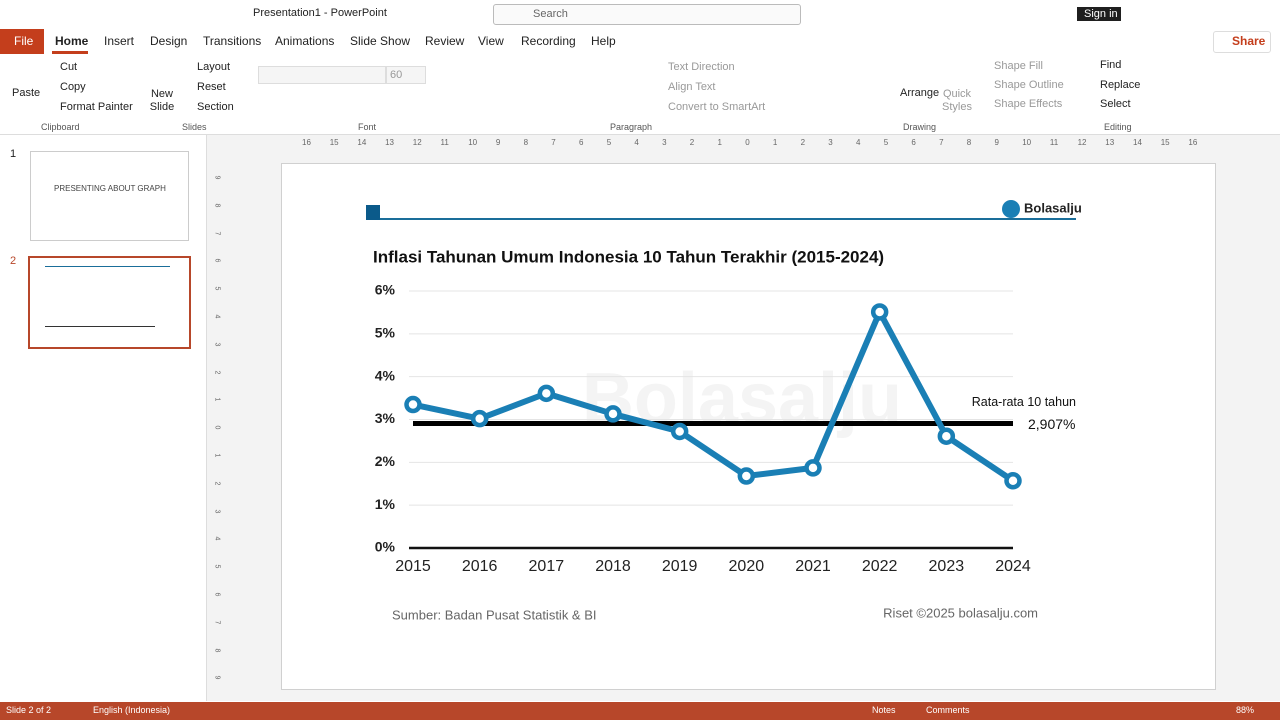  Describe the element at coordinates (385, 418) in the screenshot. I see `y-tick-label: 3%` at that location.